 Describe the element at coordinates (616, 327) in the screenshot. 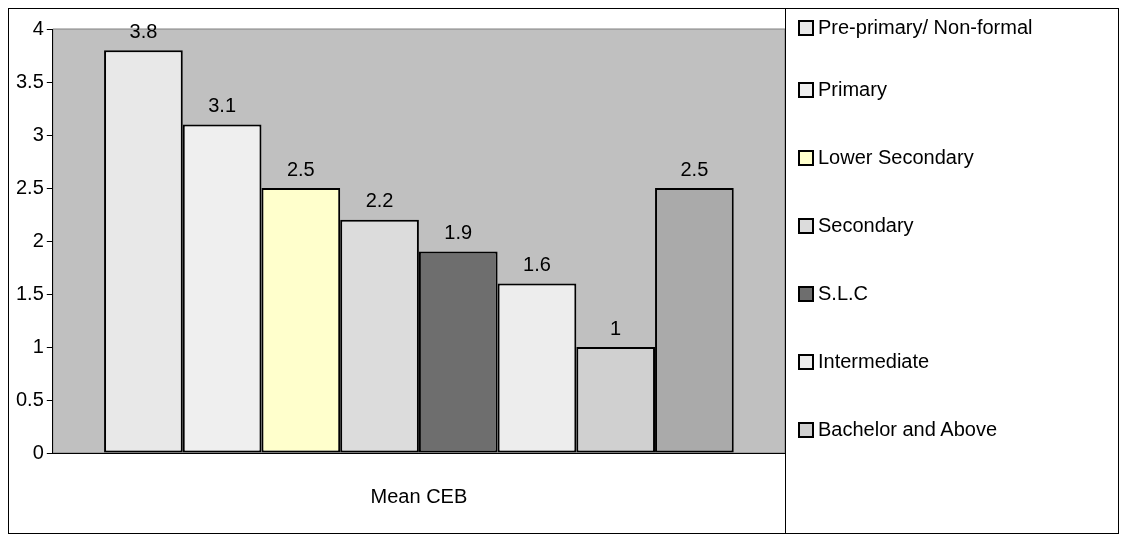

I see `data-label: 1` at that location.